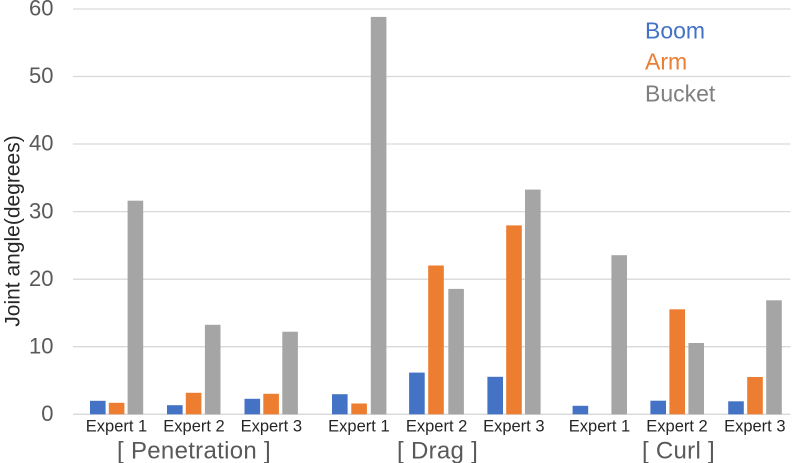  Describe the element at coordinates (666, 62) in the screenshot. I see `svg-text: Arm` at that location.